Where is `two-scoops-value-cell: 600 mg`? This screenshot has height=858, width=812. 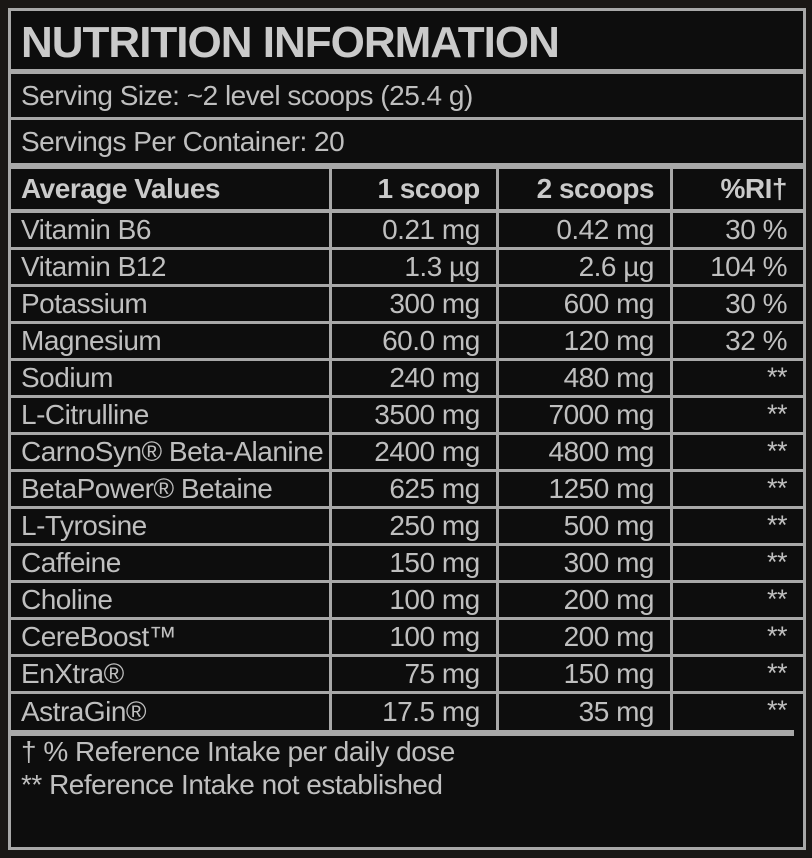
two-scoops-value-cell: 600 mg is located at coordinates (583, 303).